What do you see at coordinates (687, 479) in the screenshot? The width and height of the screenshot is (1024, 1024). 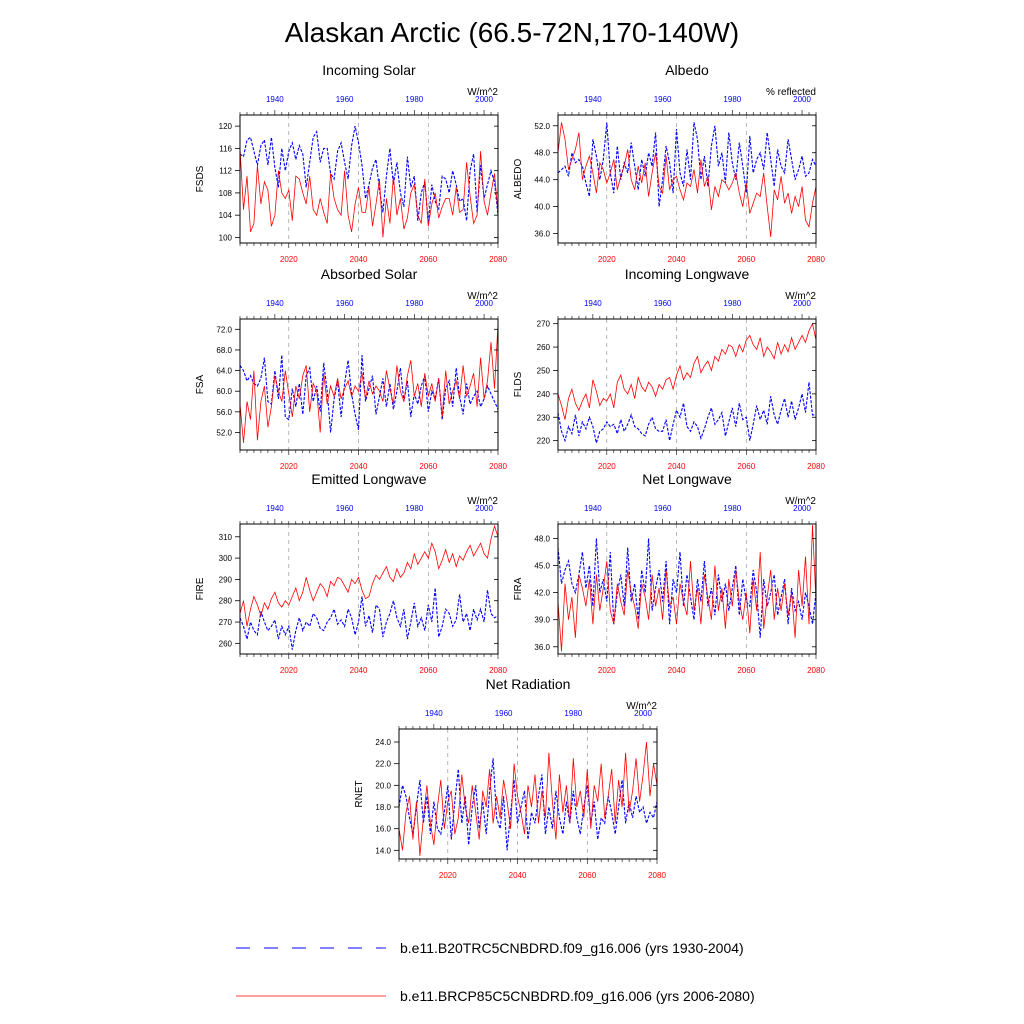 I see `chart-title: Net Longwave` at bounding box center [687, 479].